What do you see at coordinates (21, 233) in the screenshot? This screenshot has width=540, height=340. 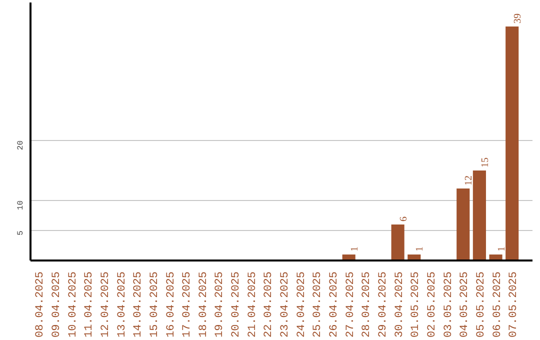 I see `y-tick-label: 5` at bounding box center [21, 233].